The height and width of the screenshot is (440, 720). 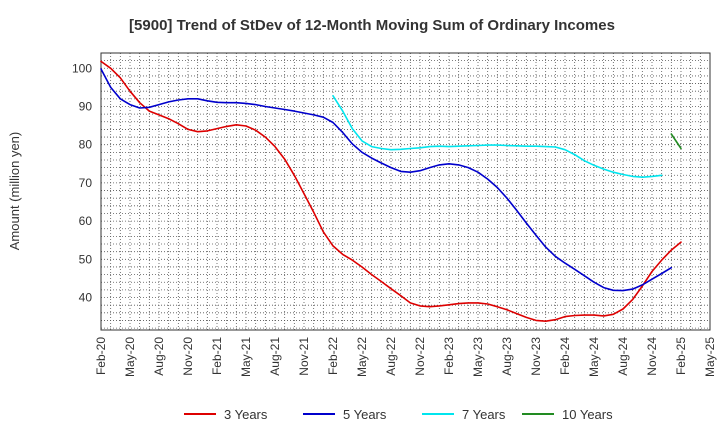 What do you see at coordinates (398, 414) in the screenshot?
I see `legend: 3 Years 5 Years 7 Years 10 Years` at bounding box center [398, 414].